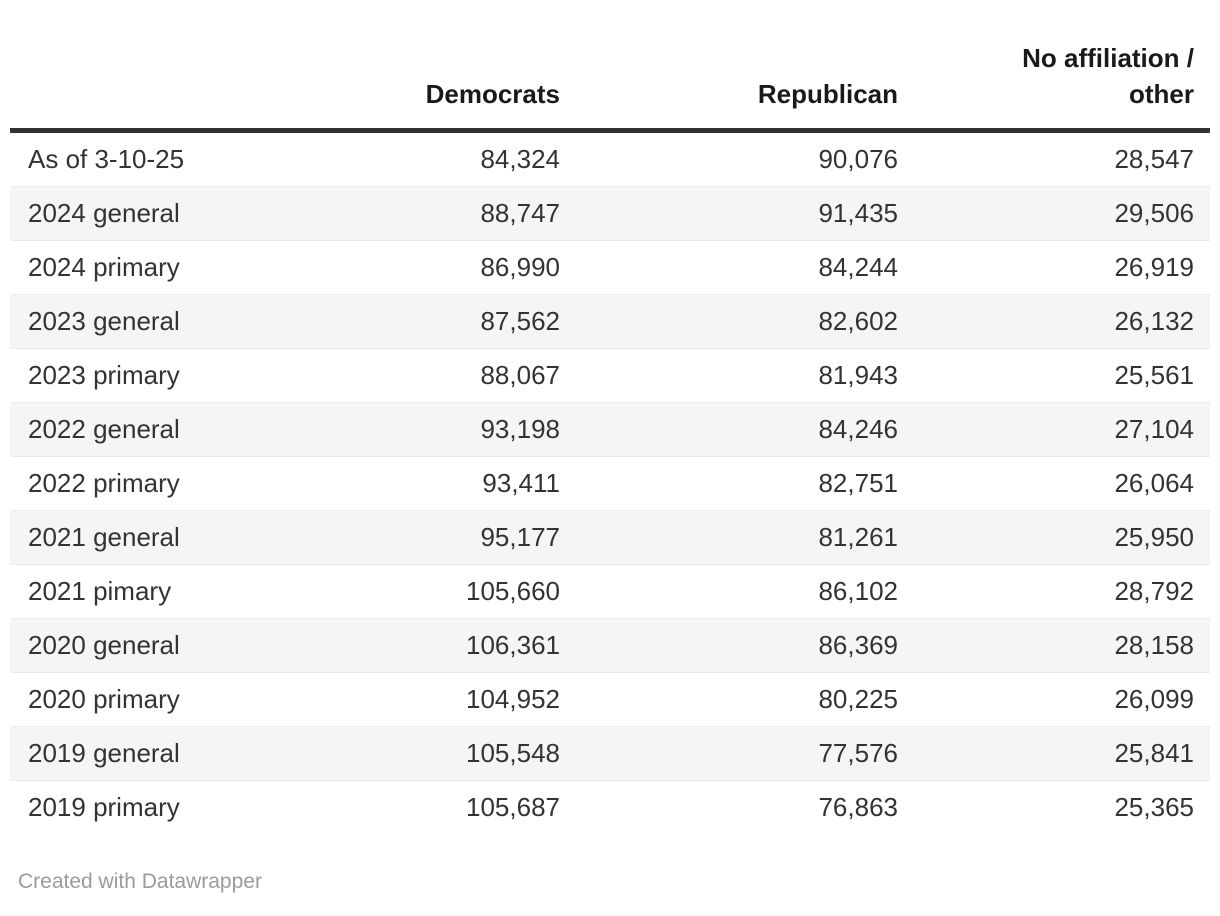  What do you see at coordinates (745, 645) in the screenshot?
I see `value-cell: 86,369` at bounding box center [745, 645].